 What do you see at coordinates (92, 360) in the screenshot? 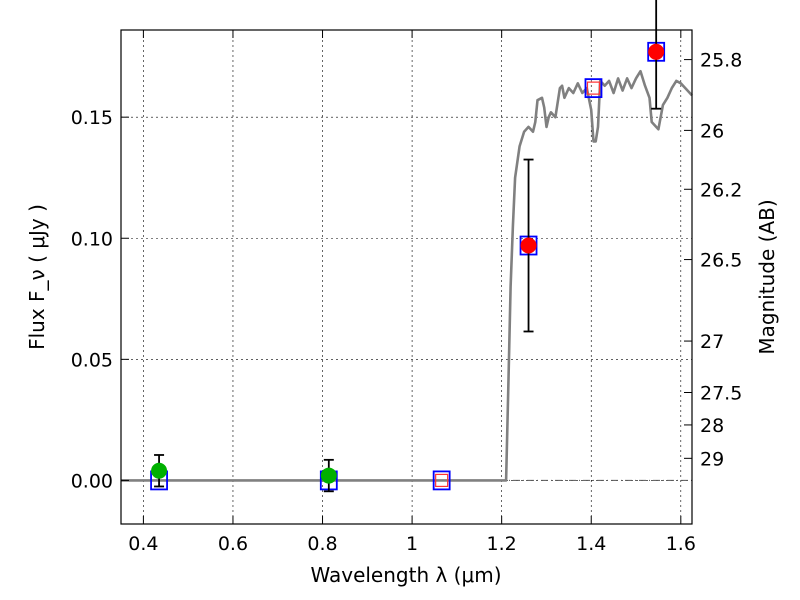
I see `y-tick-label: 0.05` at bounding box center [92, 360].